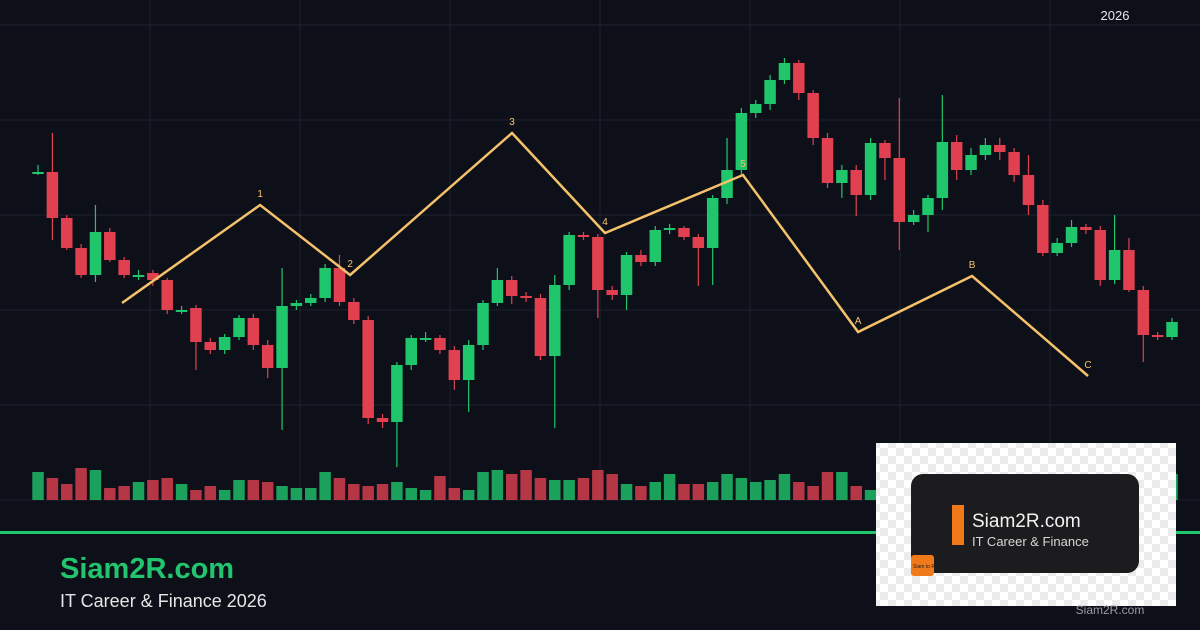  What do you see at coordinates (1087, 365) in the screenshot?
I see `wave-label: C` at bounding box center [1087, 365].